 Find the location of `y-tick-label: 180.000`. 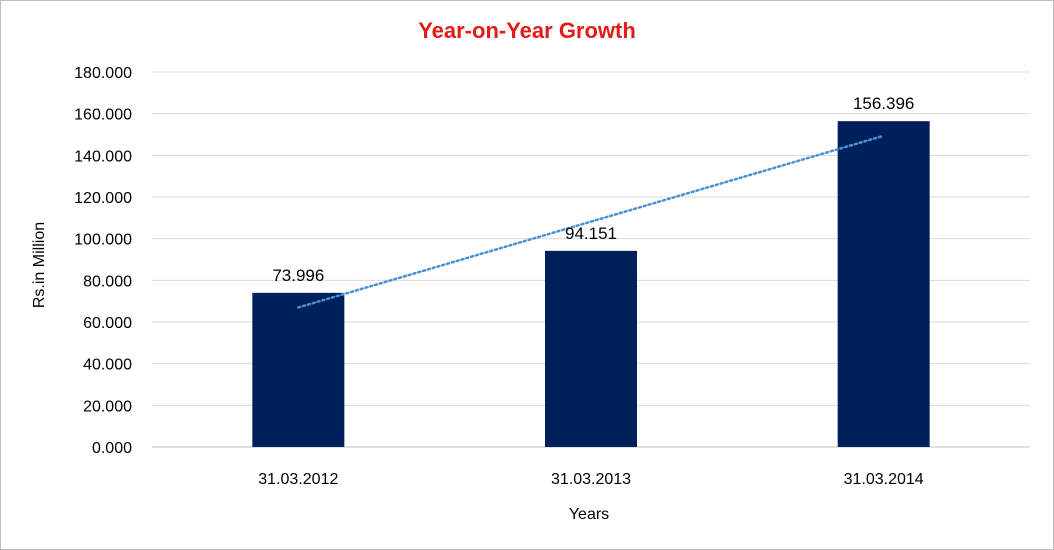

y-tick-label: 180.000 is located at coordinates (103, 73).